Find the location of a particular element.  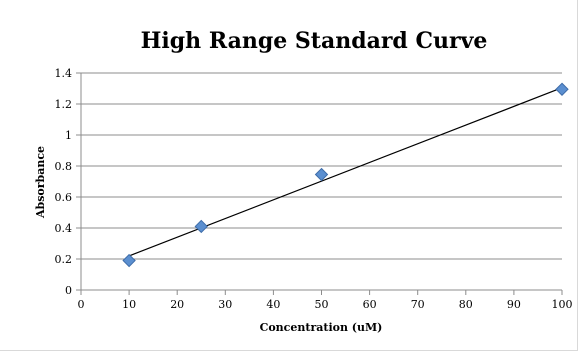

x-tick-label: 40 is located at coordinates (273, 304).